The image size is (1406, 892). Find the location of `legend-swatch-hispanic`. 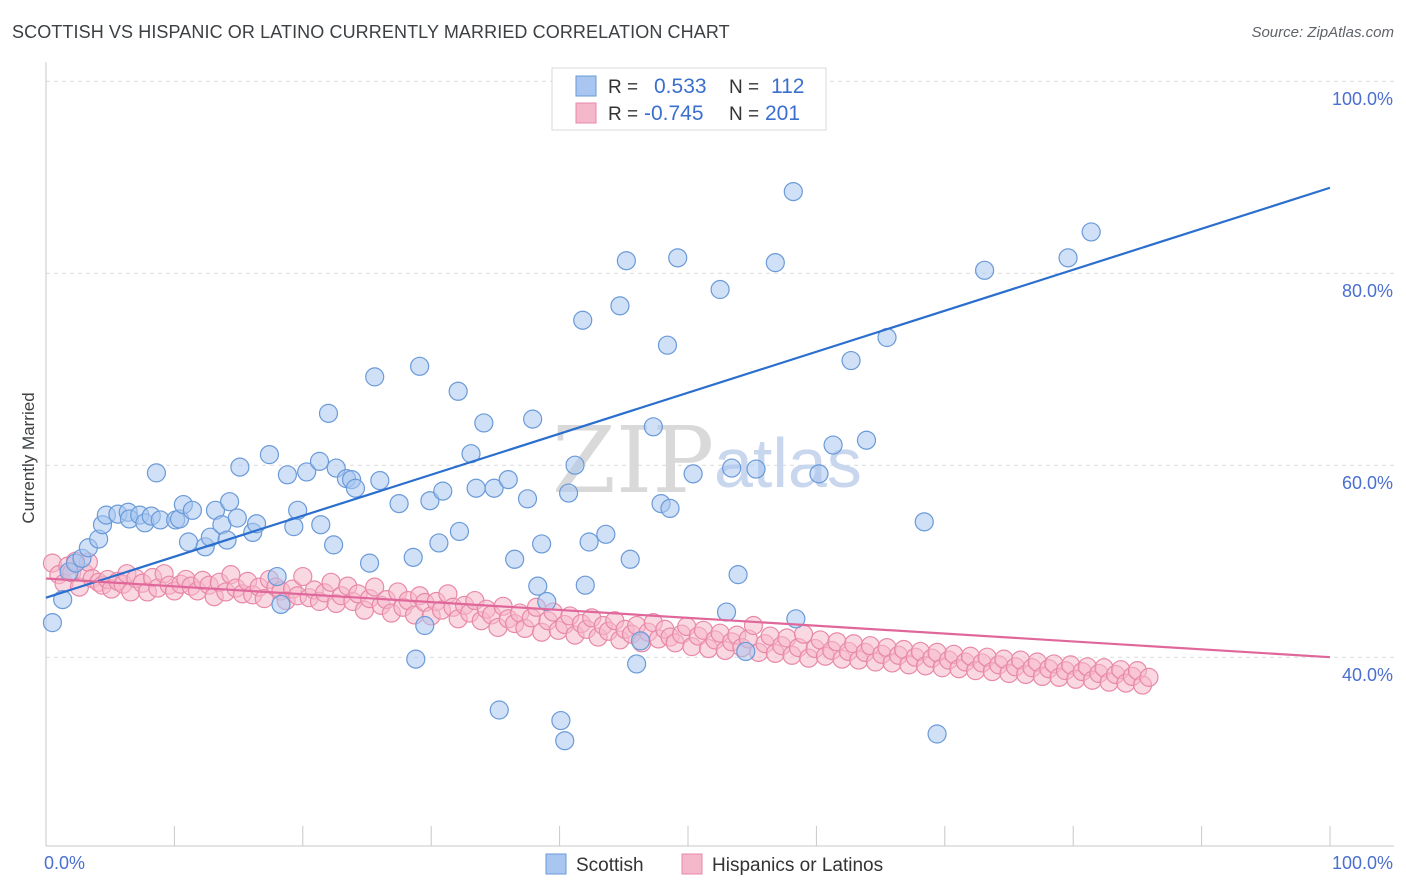

legend-swatch-hispanic is located at coordinates (692, 864).